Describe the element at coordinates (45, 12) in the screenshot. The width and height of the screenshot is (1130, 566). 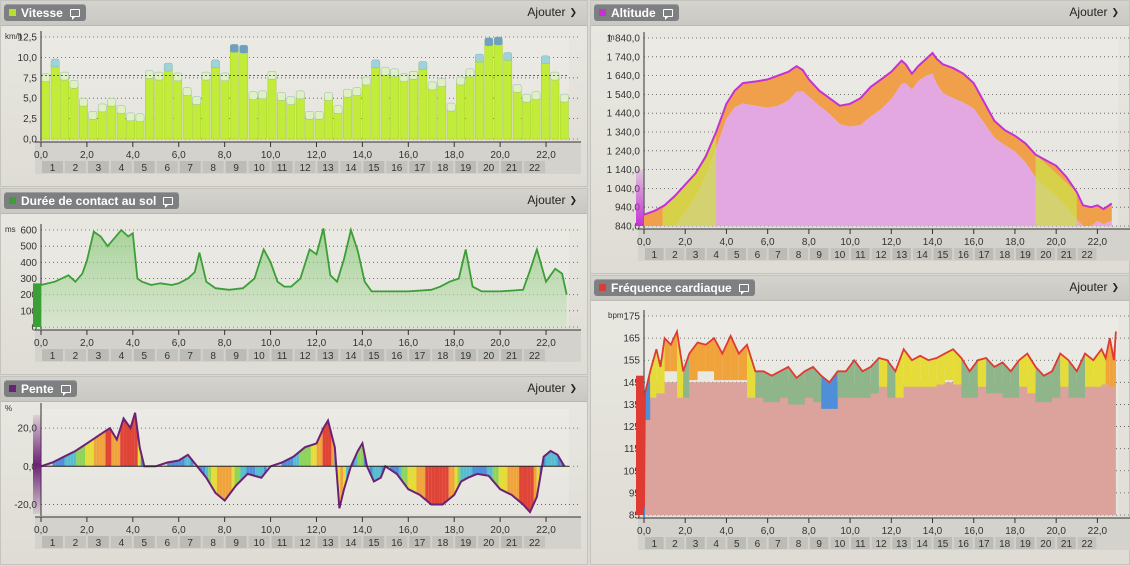
I see `vitesse-title-pill: Vitesse` at that location.